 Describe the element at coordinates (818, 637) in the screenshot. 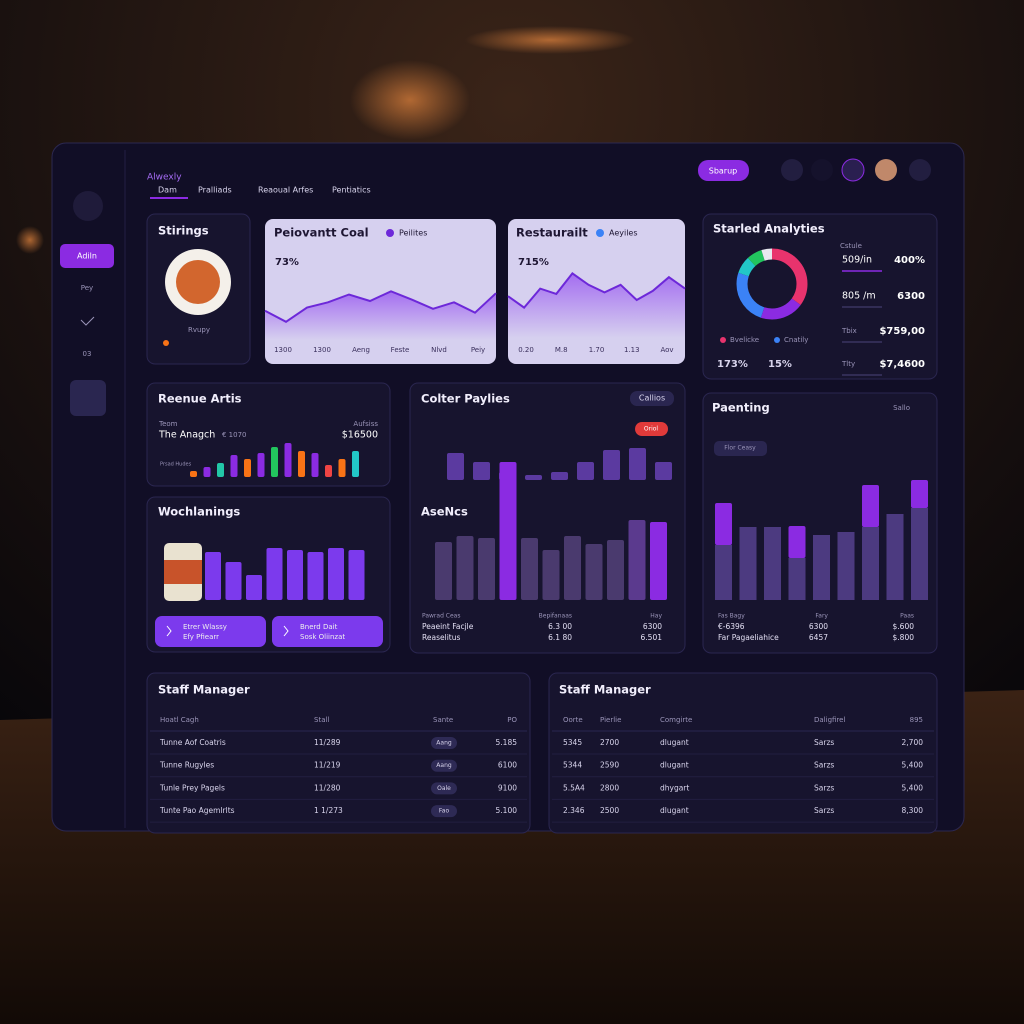

I see `footer-cell: 6457` at that location.